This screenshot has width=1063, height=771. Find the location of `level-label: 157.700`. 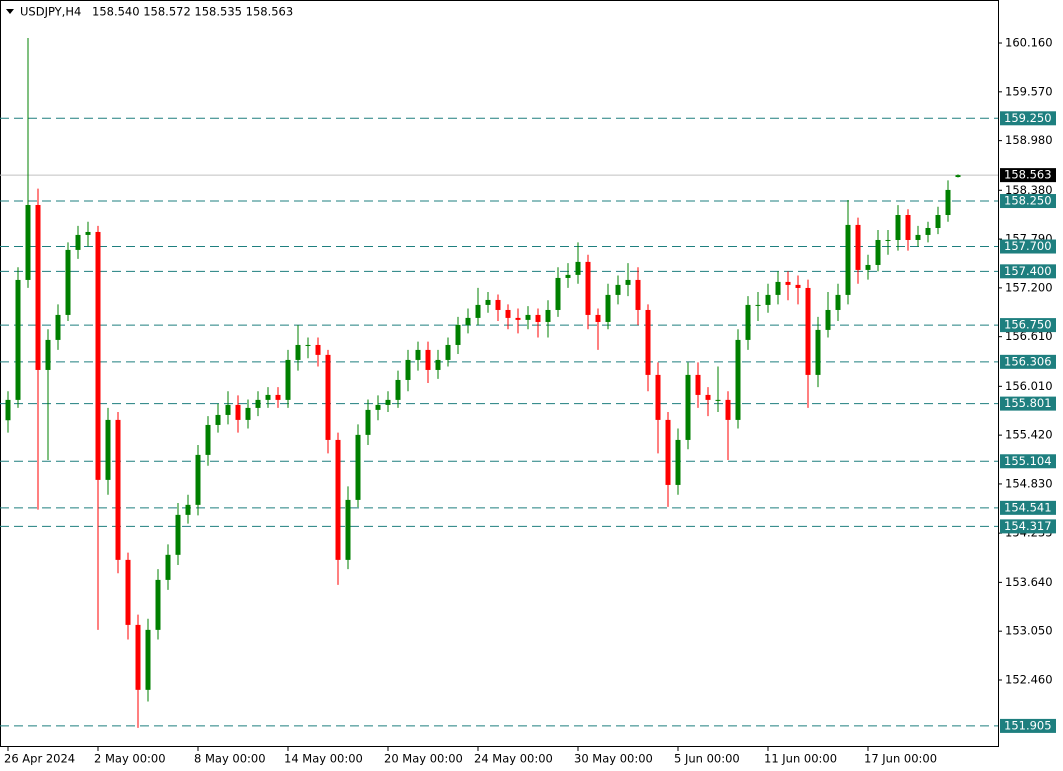

level-label: 157.700 is located at coordinates (1028, 246).